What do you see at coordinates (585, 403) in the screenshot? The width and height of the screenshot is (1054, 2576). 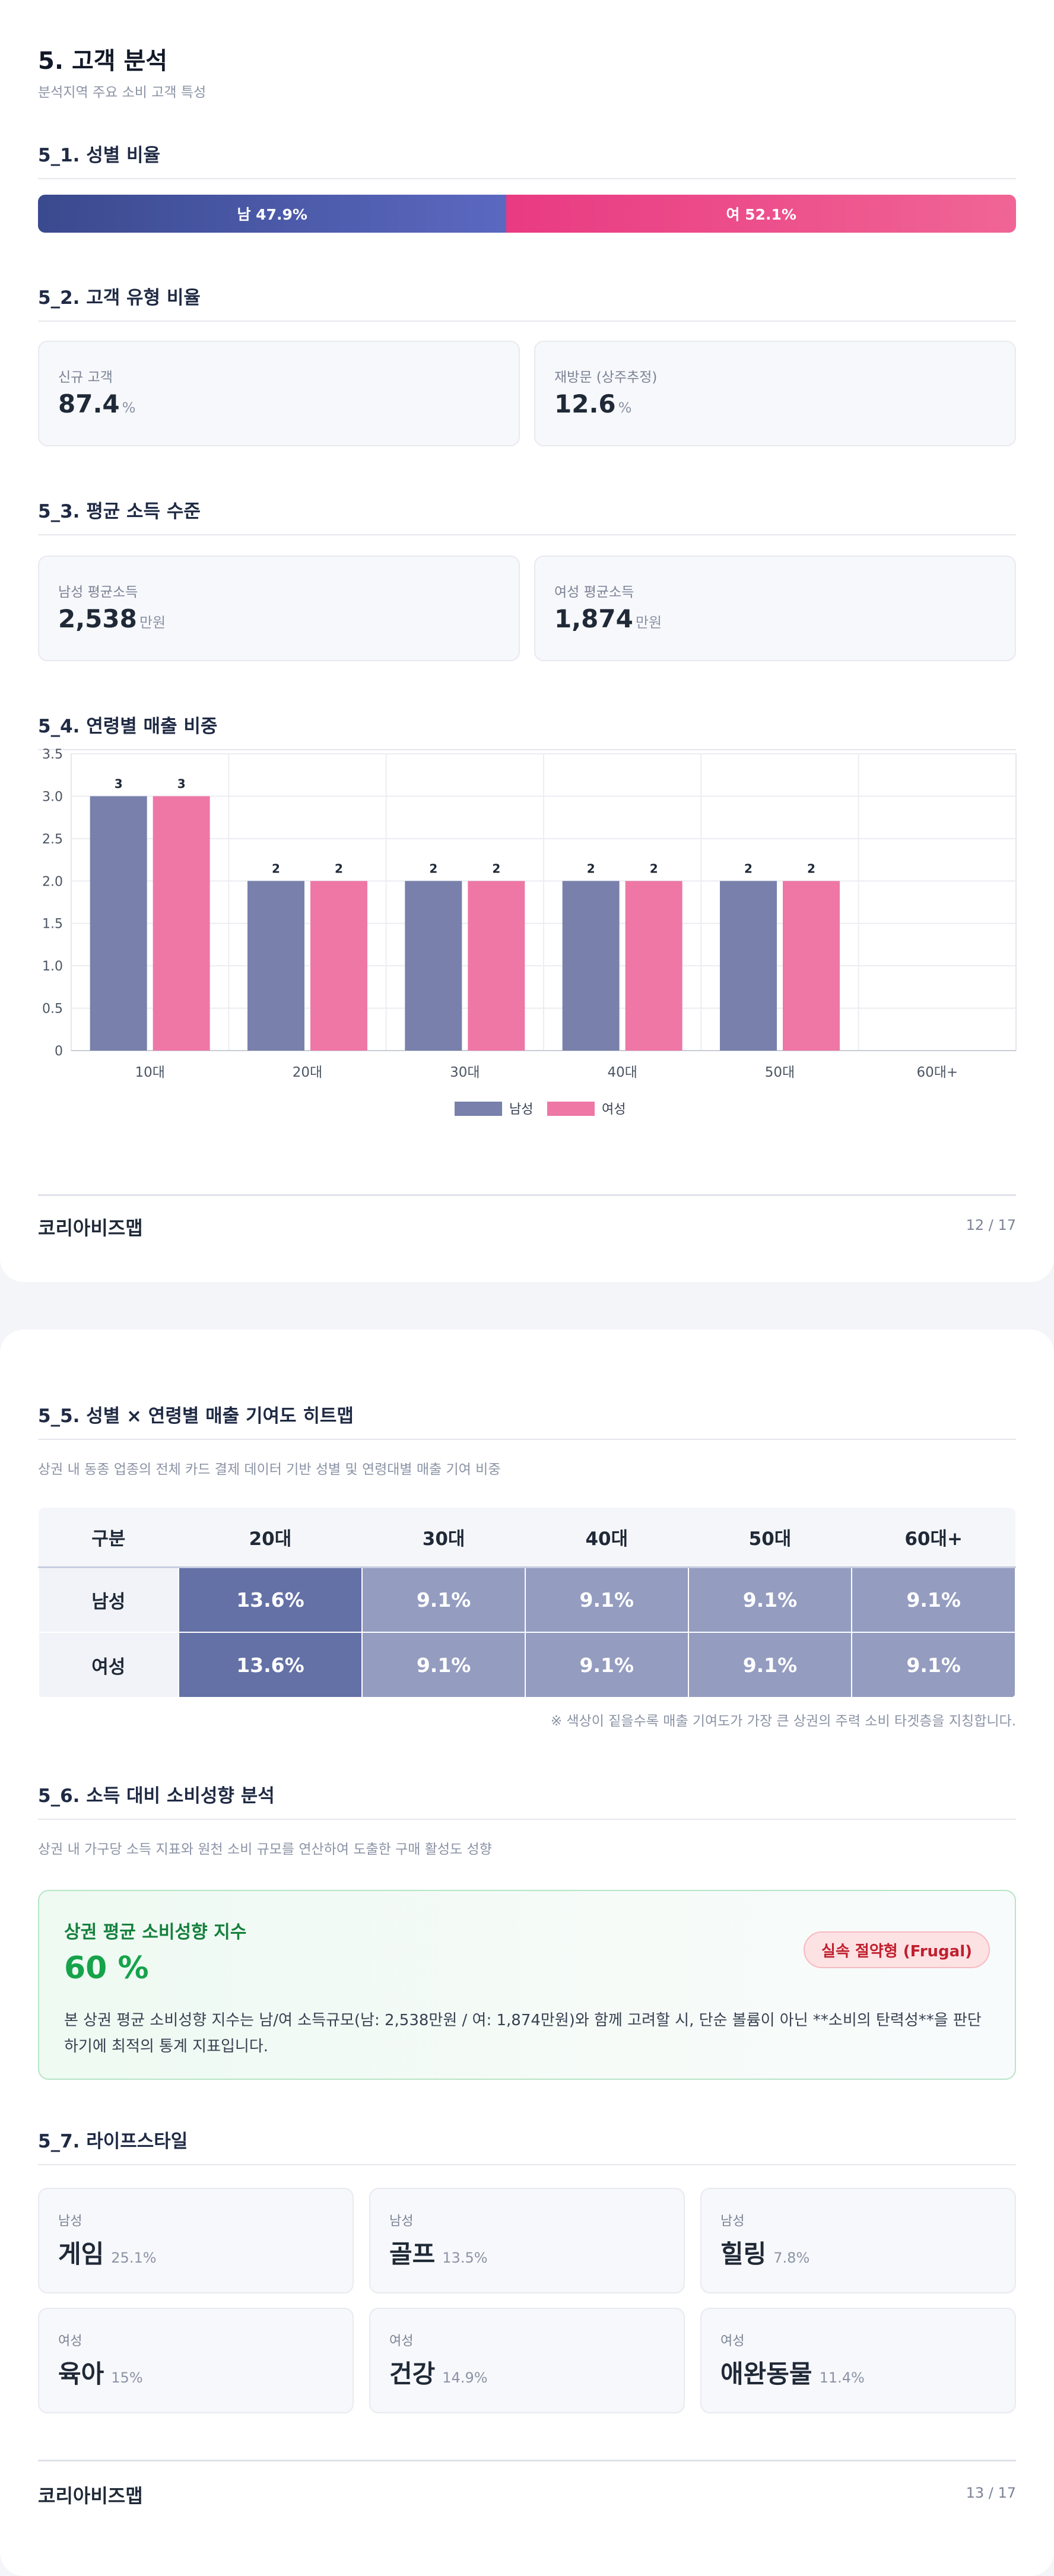 I see `card-value: 12.6` at bounding box center [585, 403].